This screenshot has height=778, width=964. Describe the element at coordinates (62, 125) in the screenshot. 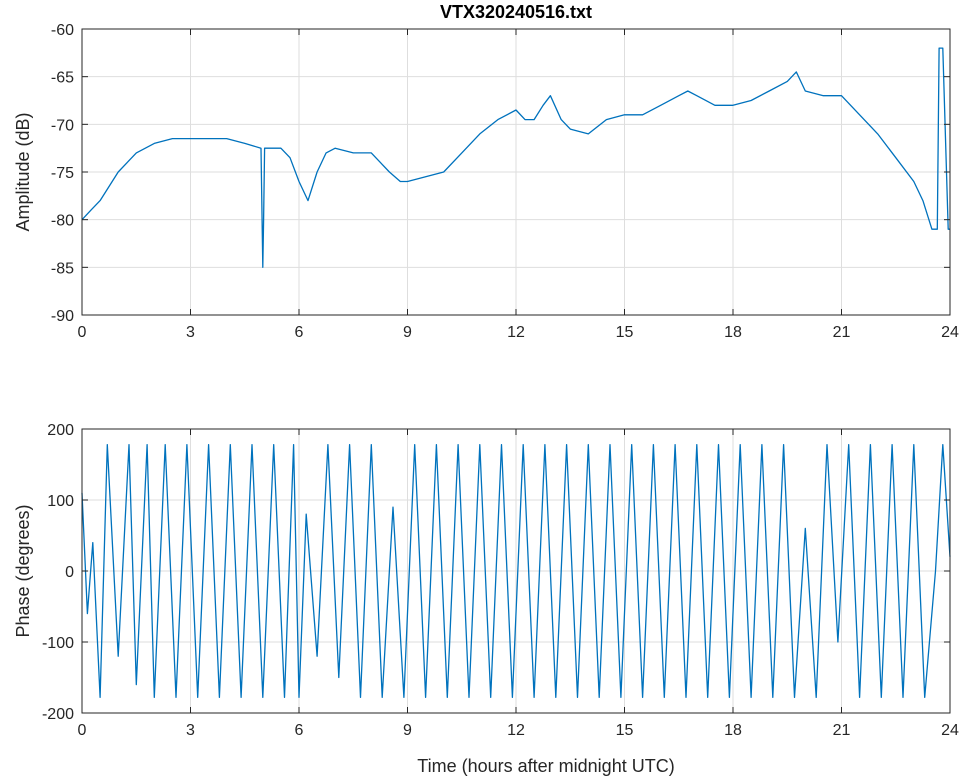

I see `amplitude-y-tick-label: -70` at that location.